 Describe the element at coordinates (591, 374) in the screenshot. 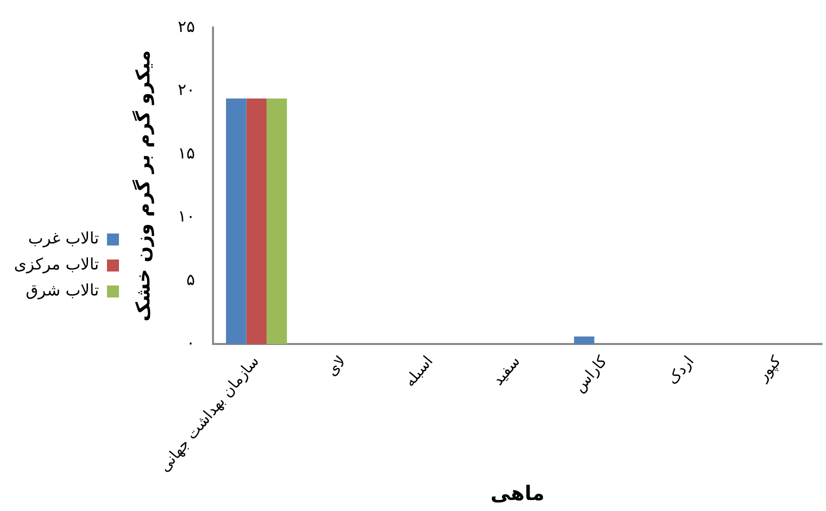

I see `x-tick-label: کاراس` at that location.